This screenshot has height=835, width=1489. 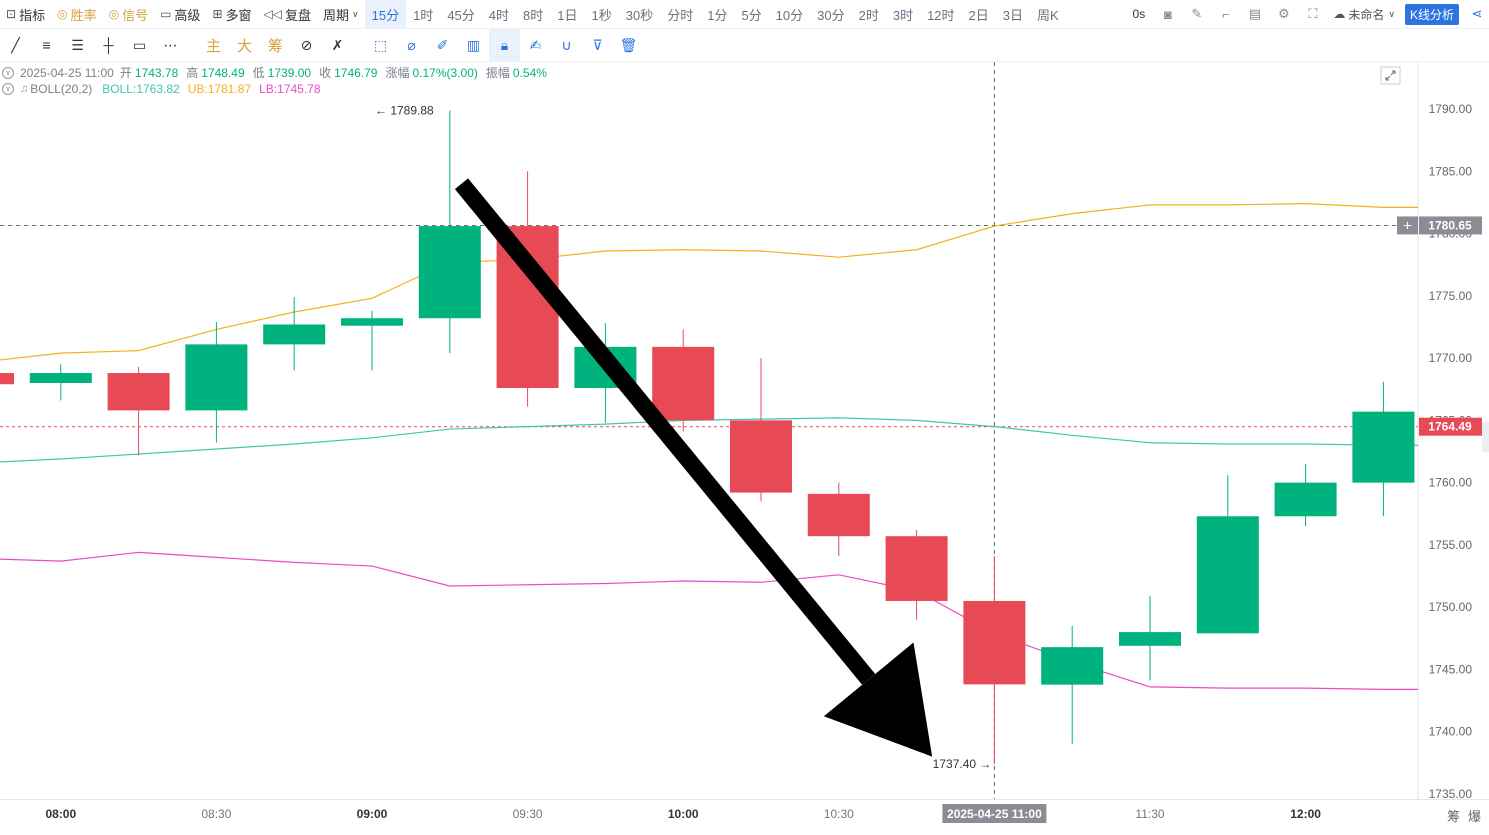 I want to click on advanced-button: ▭ 高级, so click(x=180, y=14).